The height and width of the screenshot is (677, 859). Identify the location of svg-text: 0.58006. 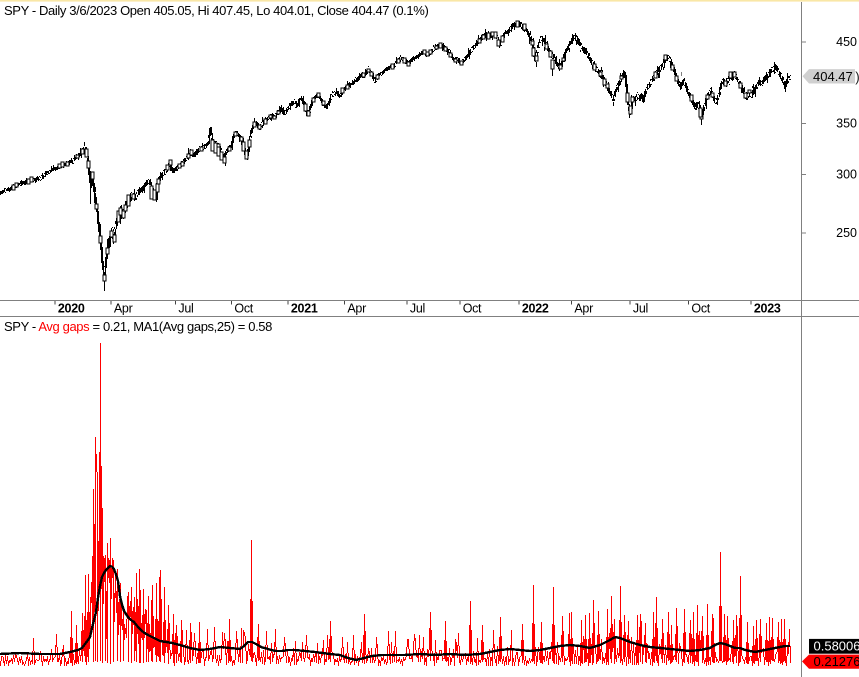
(836, 646).